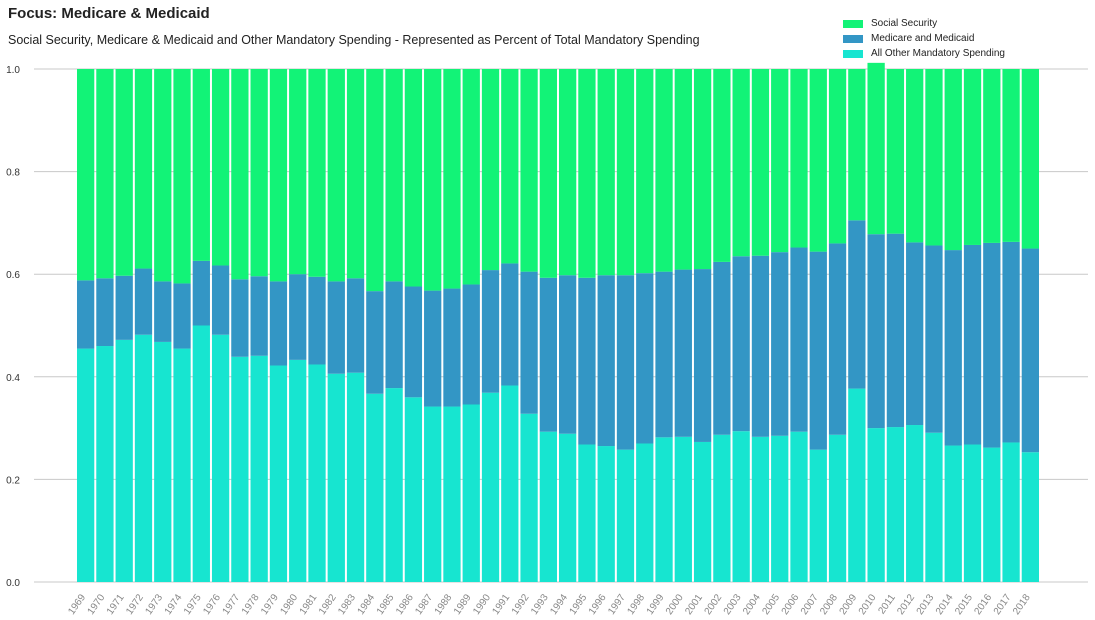 This screenshot has height=620, width=1095. I want to click on x-tick-label: 2002, so click(714, 604).